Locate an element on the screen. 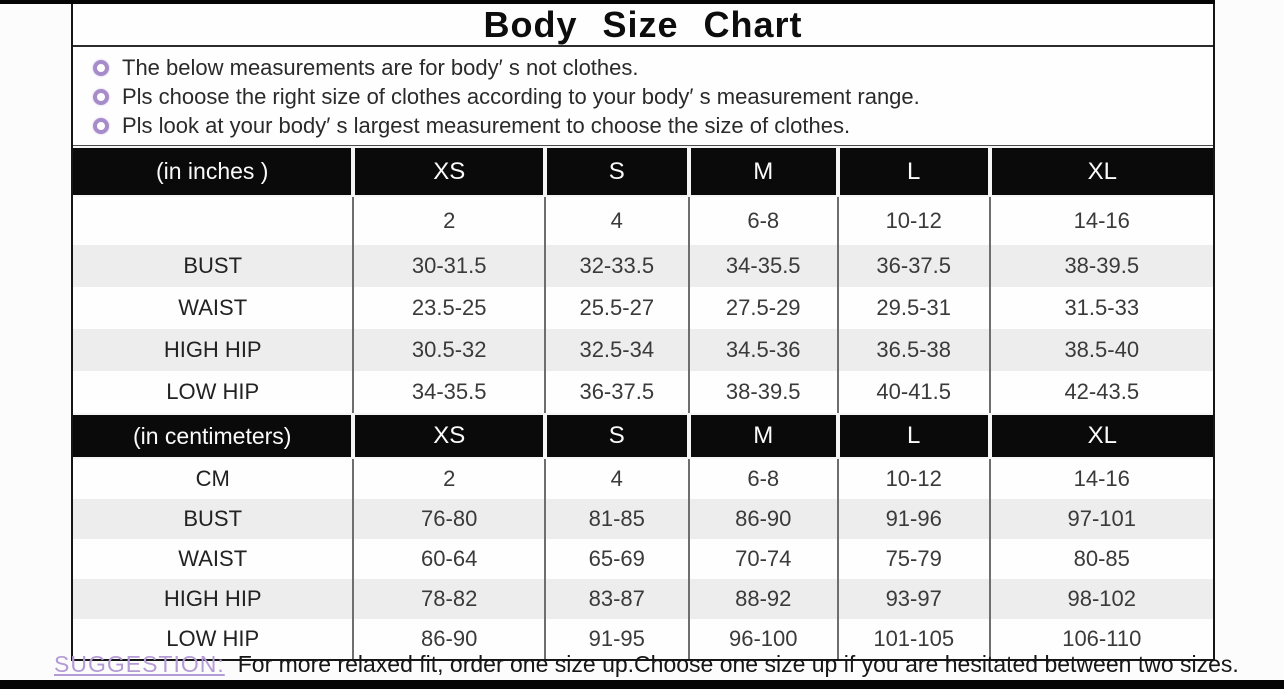 The image size is (1284, 689). unit-label-cell: (in centimeters) is located at coordinates (213, 436).